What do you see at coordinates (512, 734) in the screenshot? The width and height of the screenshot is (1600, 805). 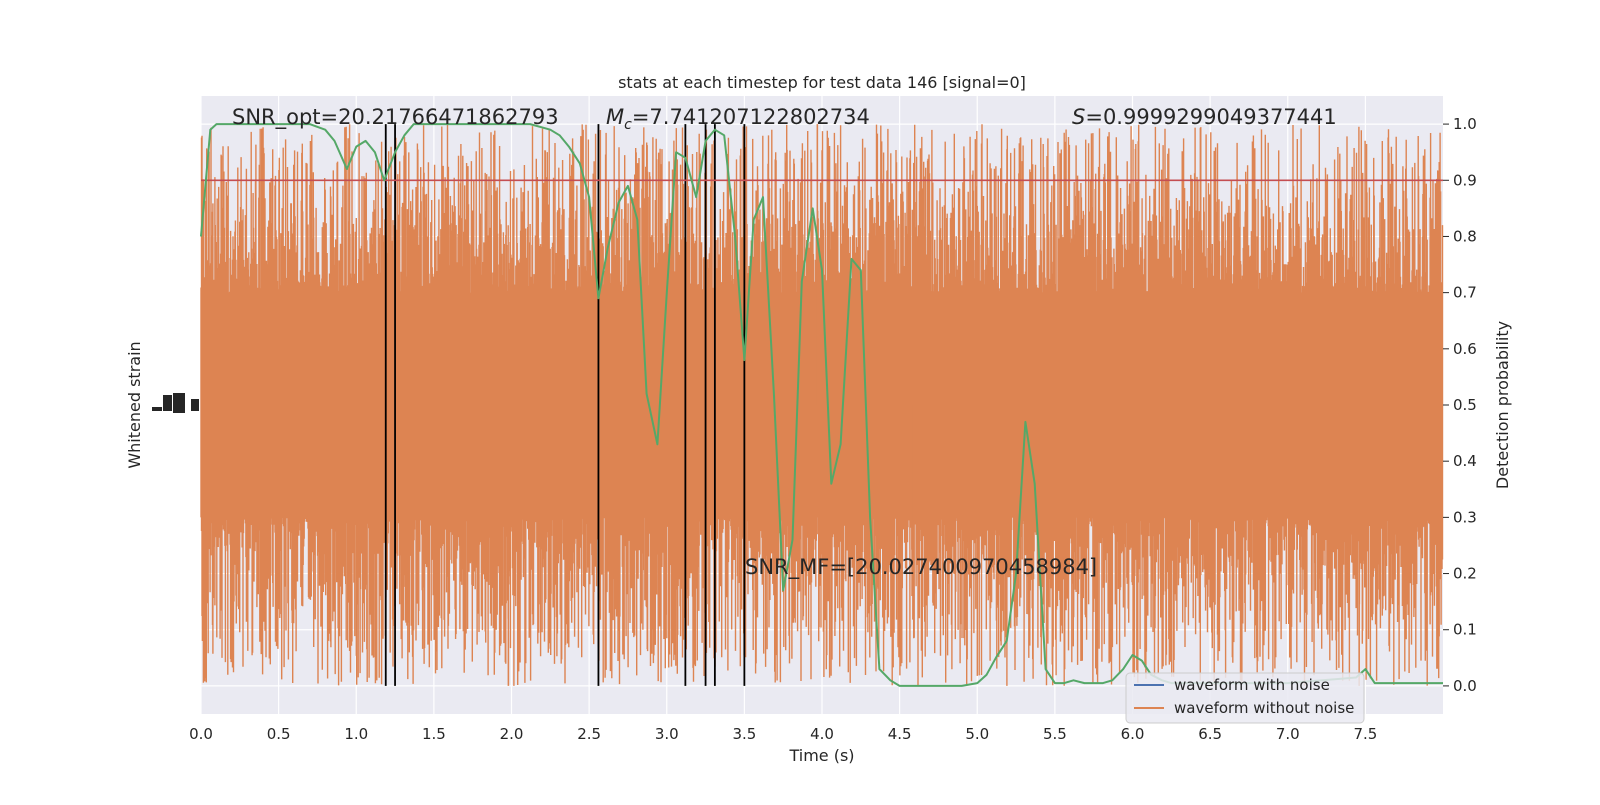 I see `x-tick-label: 2.0` at bounding box center [512, 734].